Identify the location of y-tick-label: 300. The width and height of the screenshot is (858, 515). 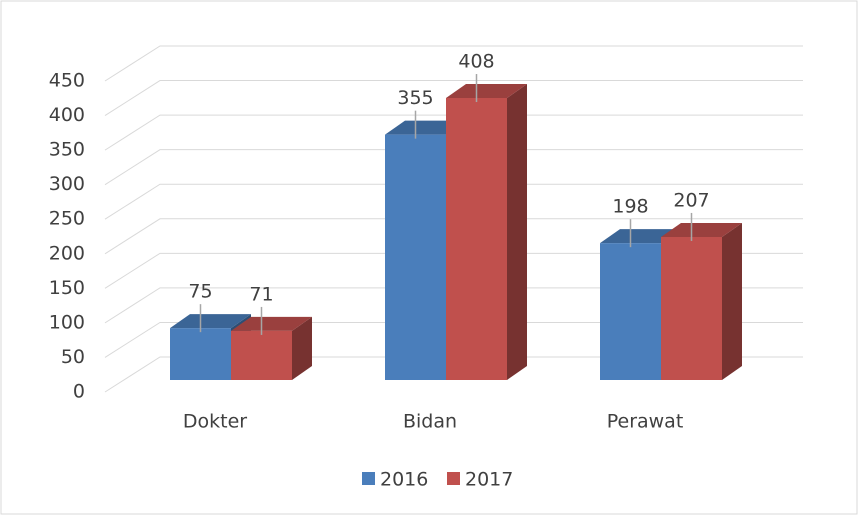
(67, 184).